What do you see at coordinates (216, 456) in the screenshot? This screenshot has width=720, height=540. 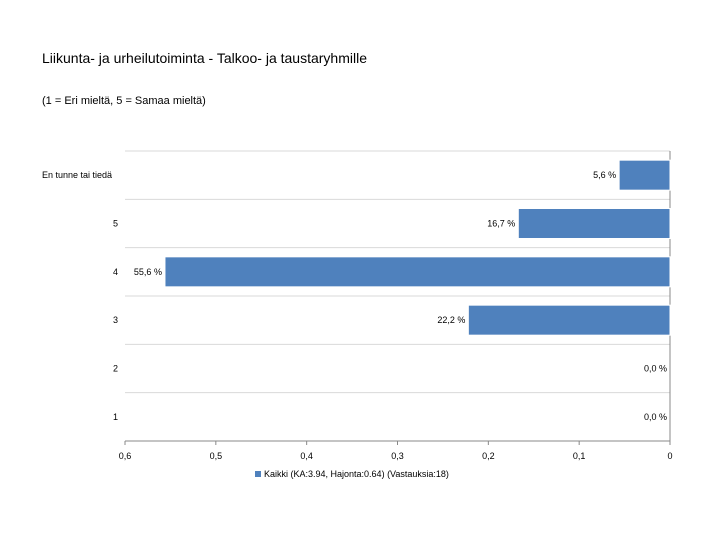 I see `x-tick-label: 0,5` at bounding box center [216, 456].